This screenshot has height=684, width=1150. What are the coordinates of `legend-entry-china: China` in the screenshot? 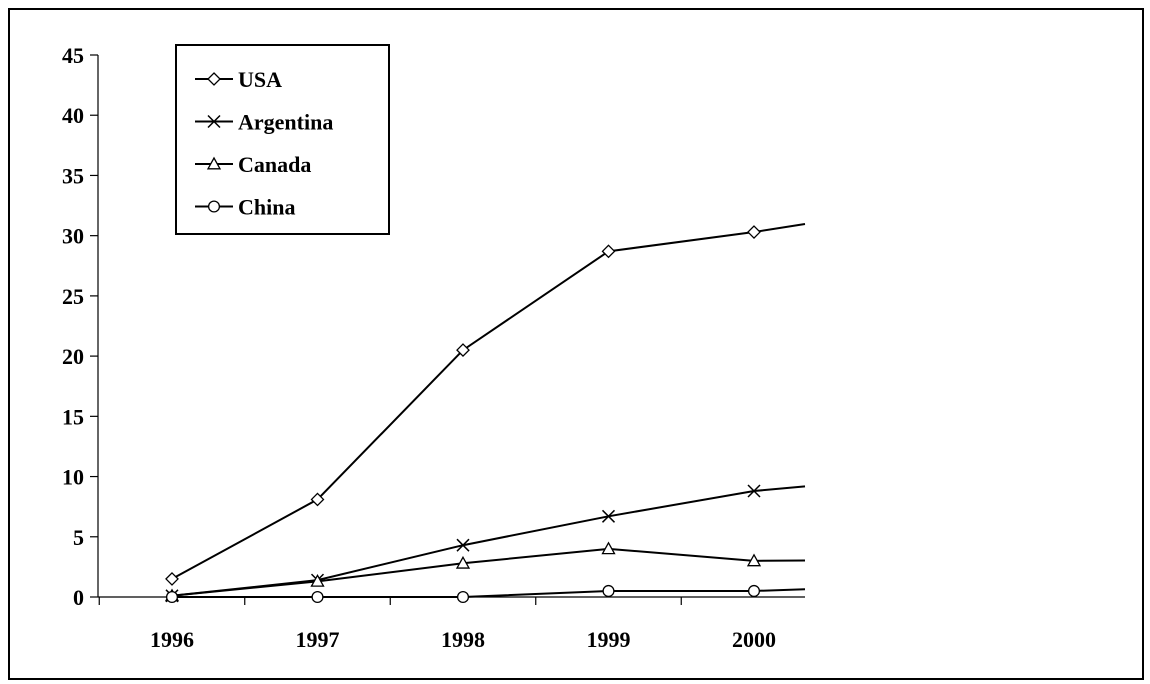 It's located at (245, 207).